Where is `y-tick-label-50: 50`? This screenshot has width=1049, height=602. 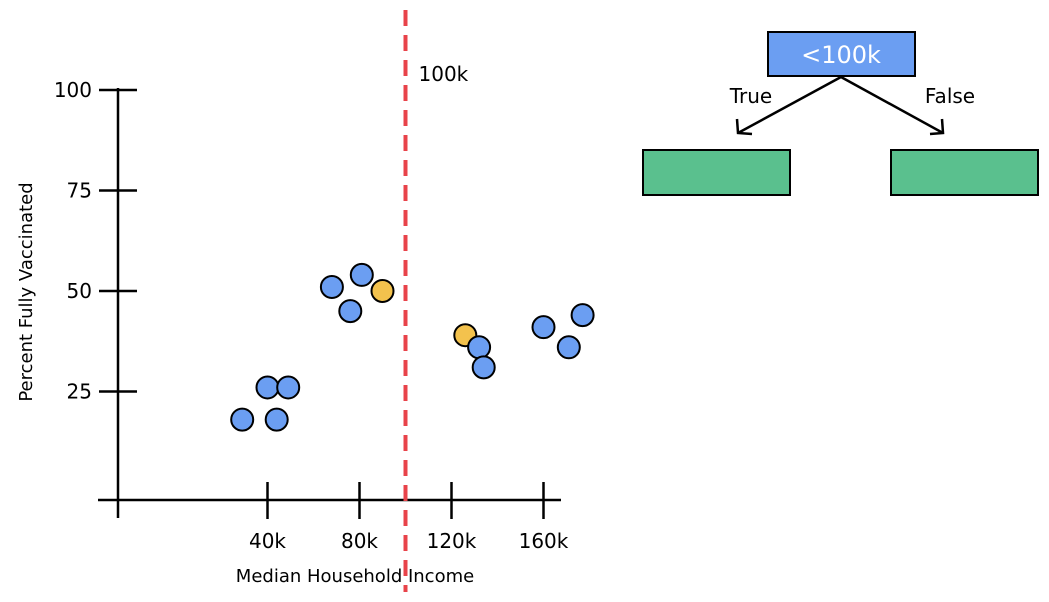 y-tick-label-50: 50 is located at coordinates (79, 291).